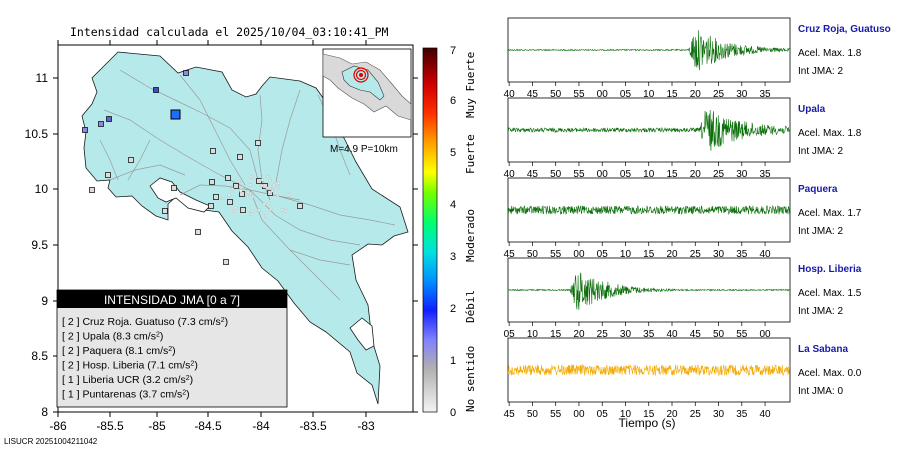 This screenshot has width=910, height=460. What do you see at coordinates (261, 426) in the screenshot?
I see `lon-tick-4: -84` at bounding box center [261, 426].